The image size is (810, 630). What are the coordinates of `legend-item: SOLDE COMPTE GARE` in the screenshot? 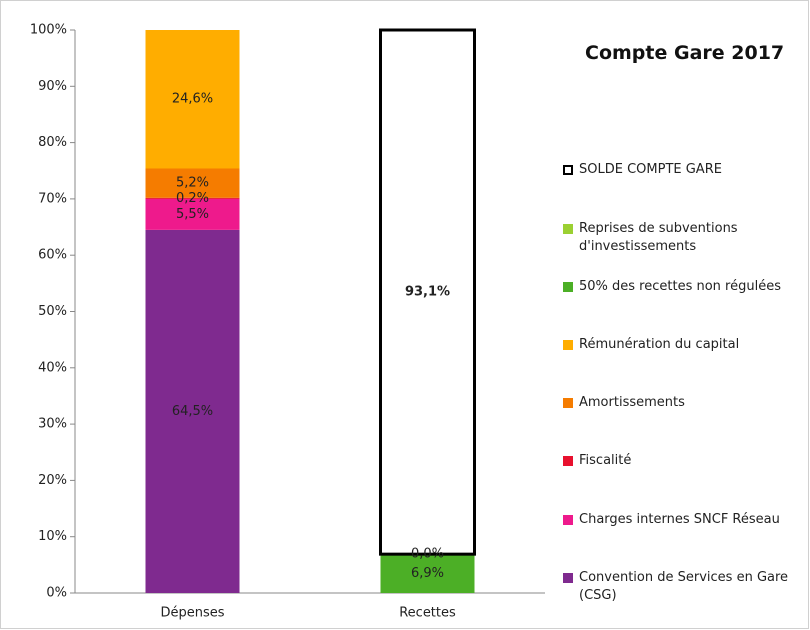 It's located at (683, 170).